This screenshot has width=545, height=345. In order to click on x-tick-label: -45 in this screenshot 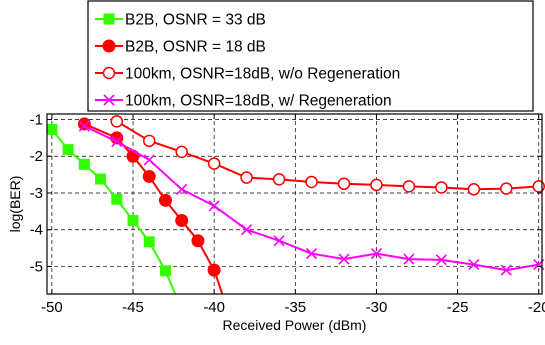, I will do `click(133, 307)`.